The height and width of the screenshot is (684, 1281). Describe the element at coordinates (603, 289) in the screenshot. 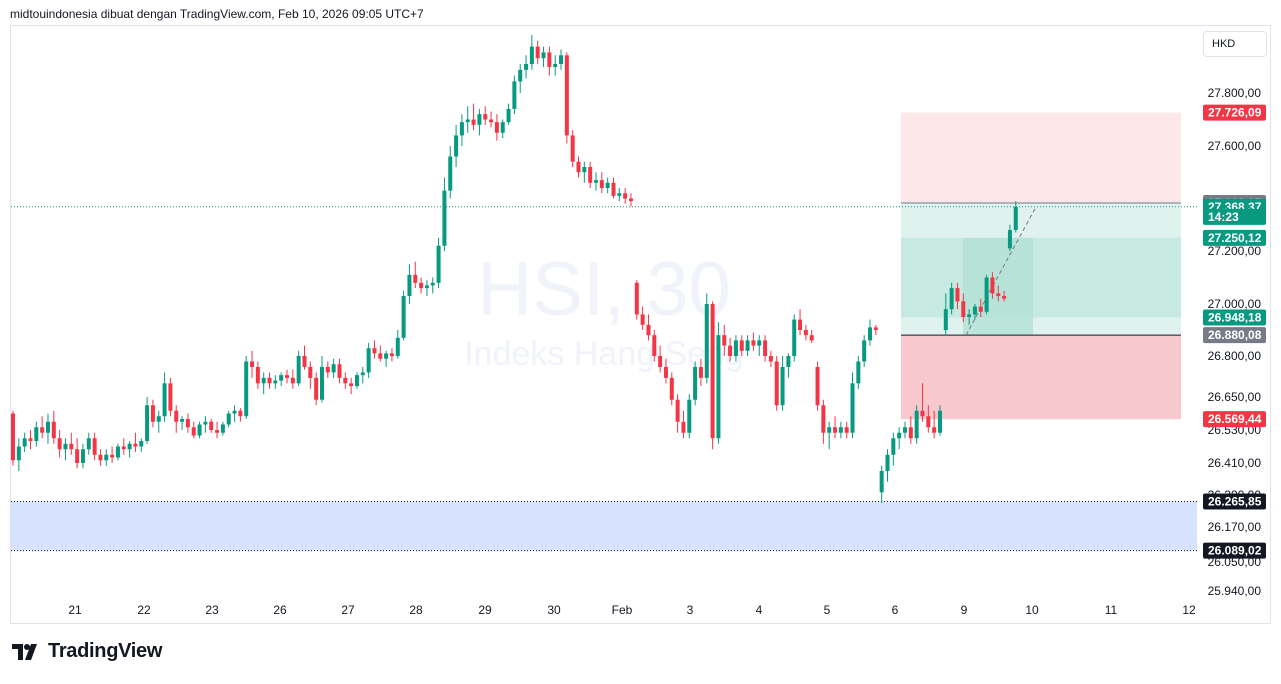

I see `watermark-symbol: HSI, 30` at that location.